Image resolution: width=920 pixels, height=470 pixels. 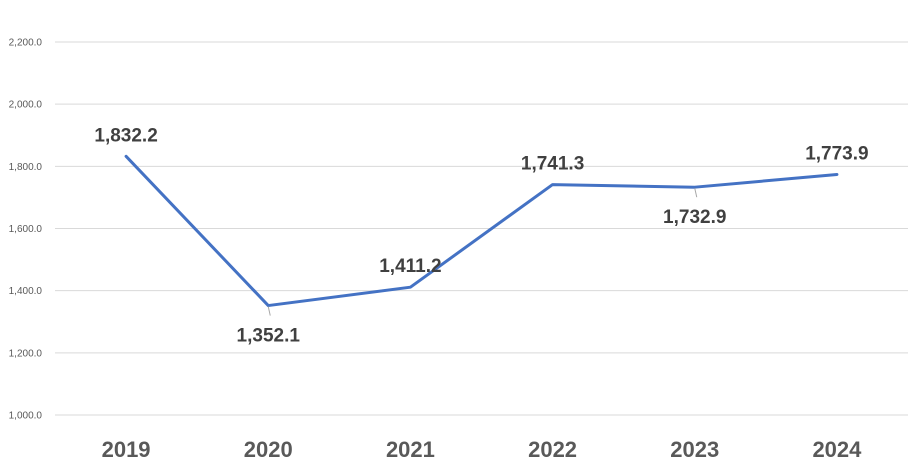 I want to click on y-tick-label: 2,200.0, so click(x=26, y=43).